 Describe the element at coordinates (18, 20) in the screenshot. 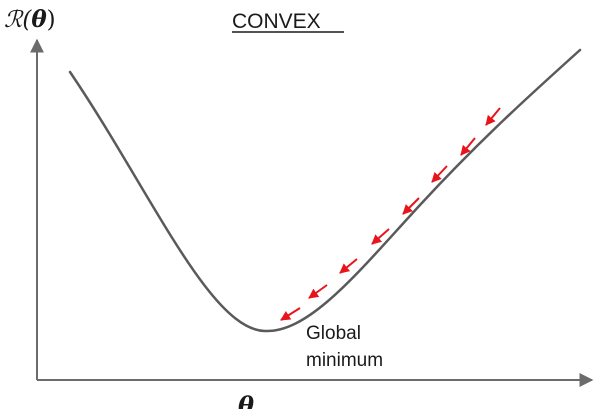

I see `y-axis-label-prefix: ℛ(` at that location.